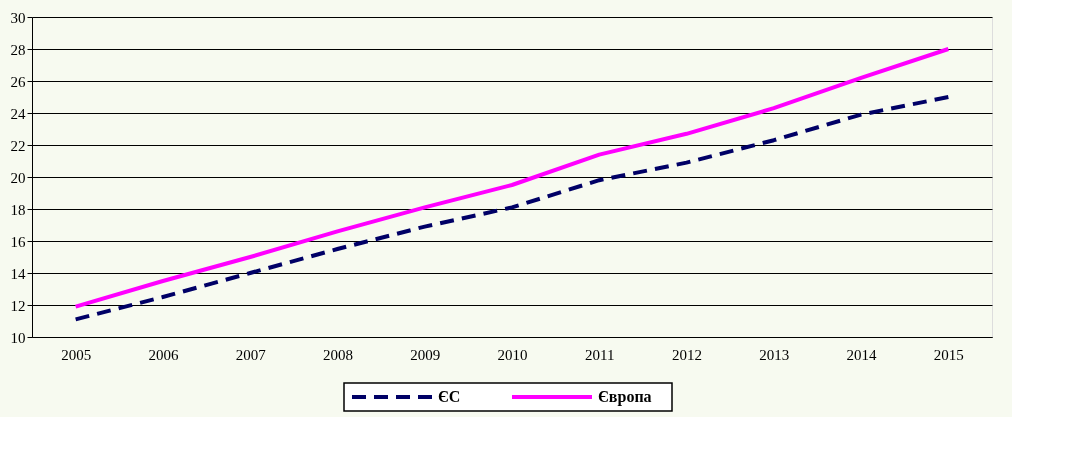 The image size is (1071, 452). Describe the element at coordinates (18, 241) in the screenshot. I see `y-tick-label: 16` at that location.